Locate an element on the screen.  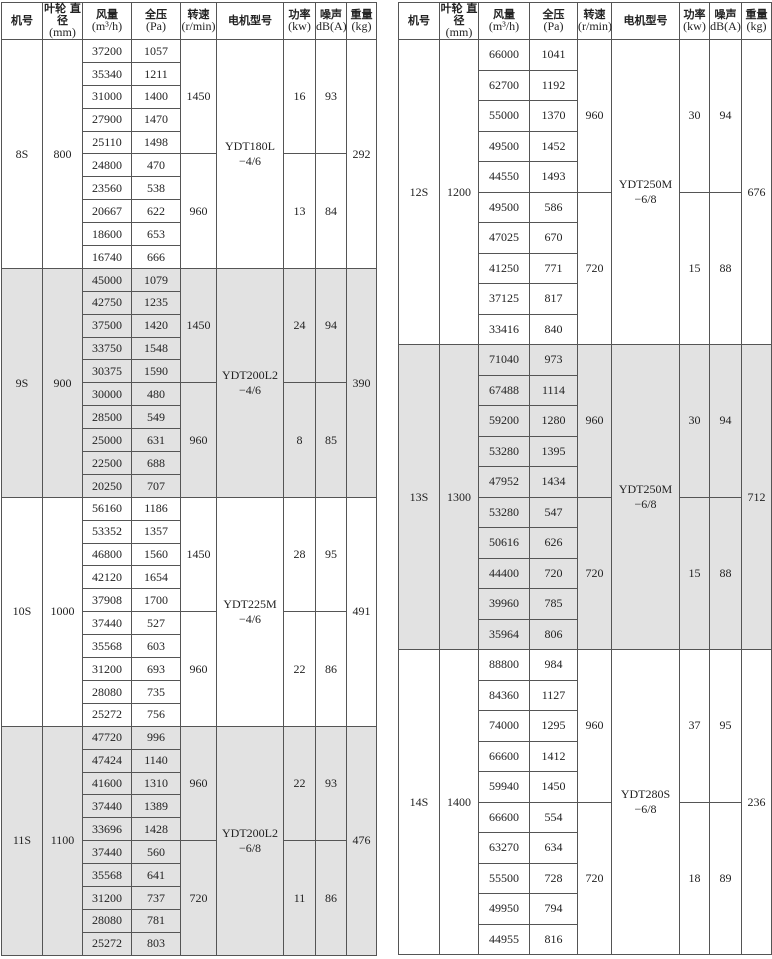
power: 30 is located at coordinates (694, 116).